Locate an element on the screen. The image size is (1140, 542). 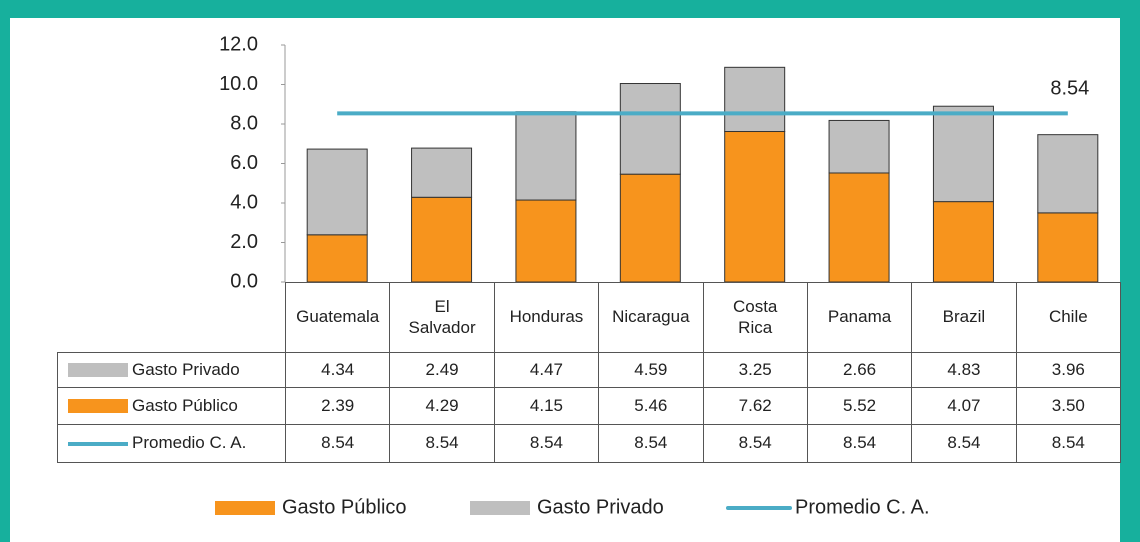
table-value-text: 2.49 is located at coordinates (442, 369).